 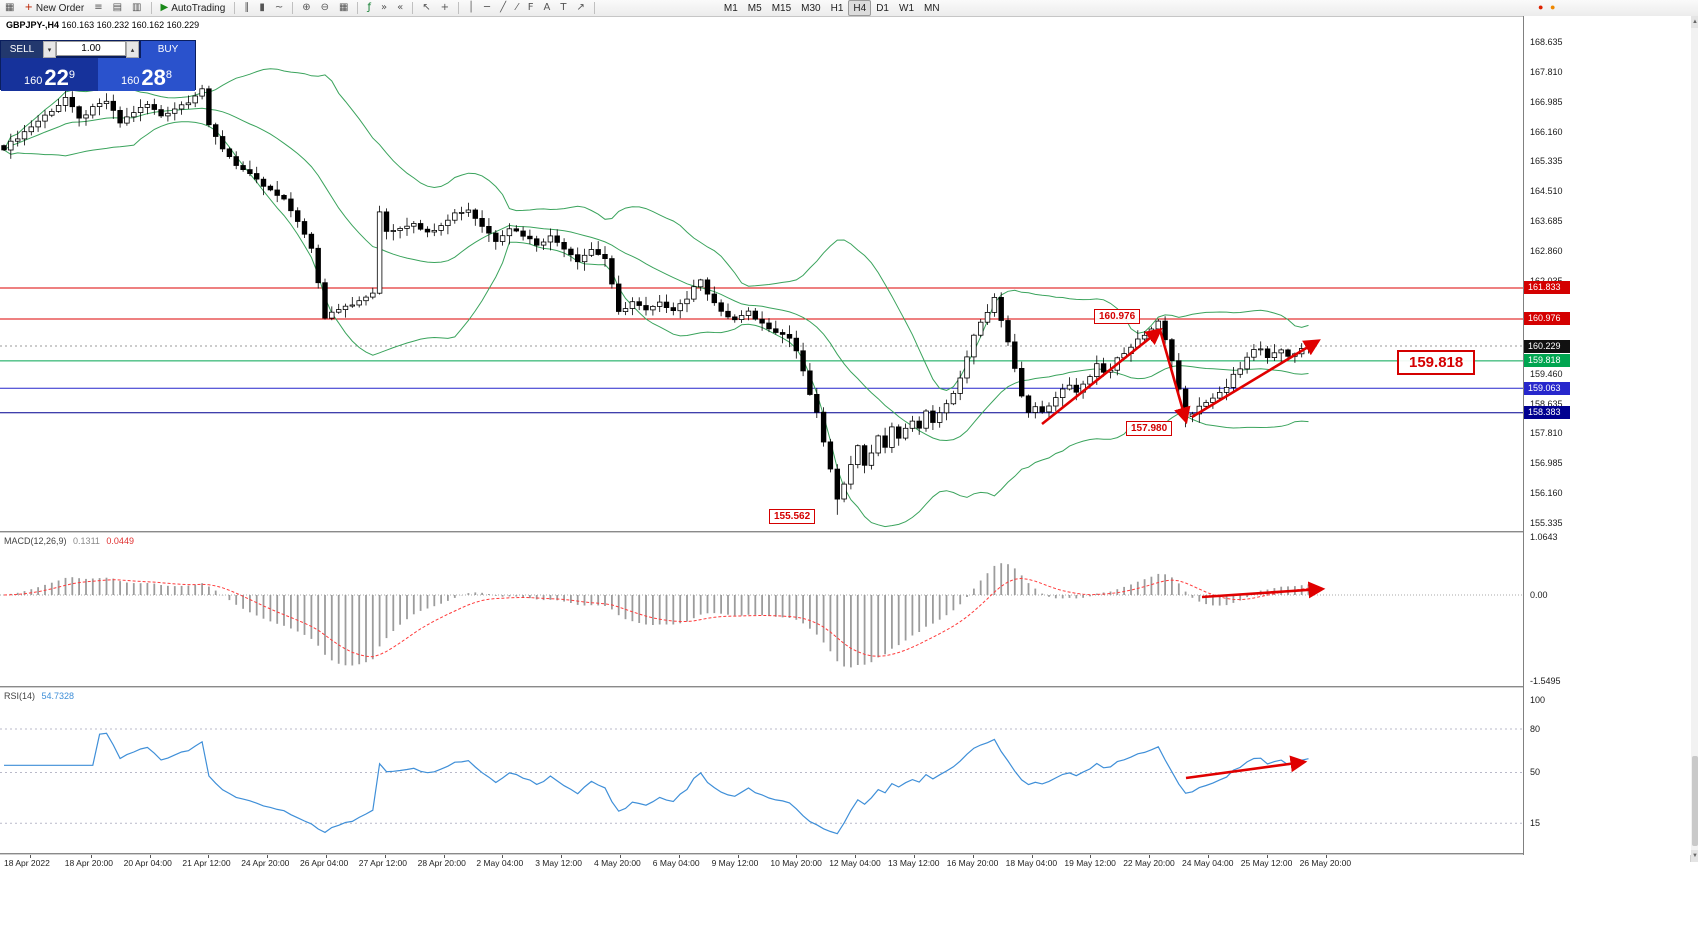 What do you see at coordinates (471, 8) in the screenshot?
I see `vertical-line-icon: │` at bounding box center [471, 8].